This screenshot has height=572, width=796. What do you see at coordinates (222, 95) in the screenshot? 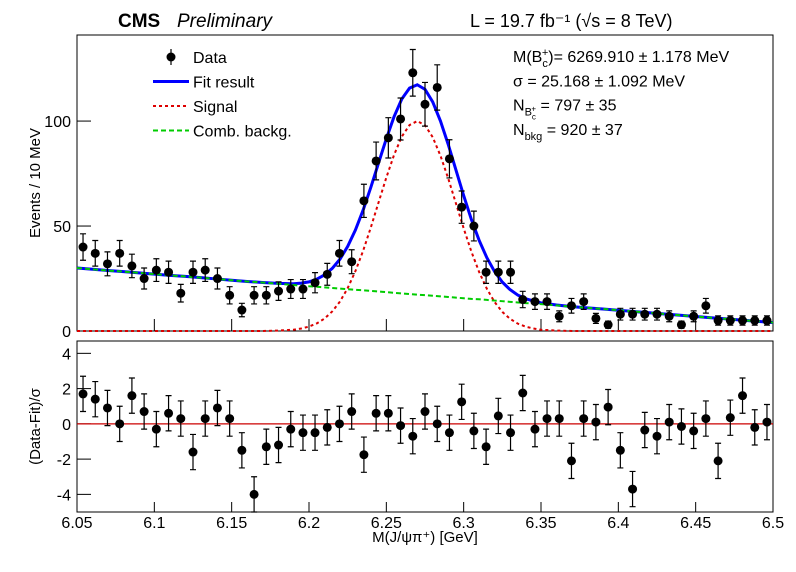
I see `legend: Data Fit result Signal Comb. backg.` at bounding box center [222, 95].